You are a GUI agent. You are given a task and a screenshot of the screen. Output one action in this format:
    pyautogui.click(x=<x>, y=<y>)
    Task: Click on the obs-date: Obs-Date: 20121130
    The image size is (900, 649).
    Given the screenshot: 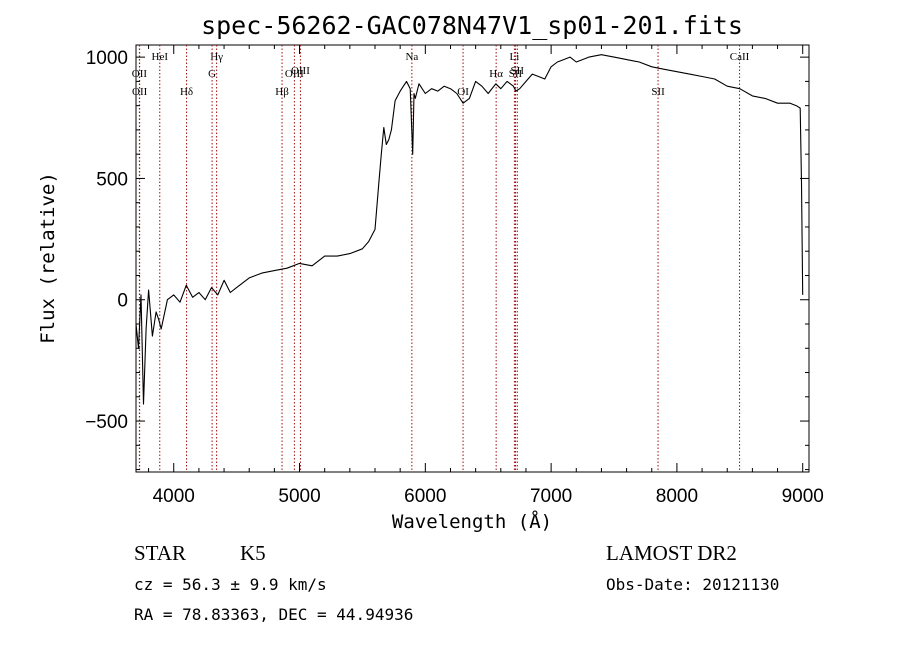 What is the action you would take?
    pyautogui.click(x=692, y=584)
    